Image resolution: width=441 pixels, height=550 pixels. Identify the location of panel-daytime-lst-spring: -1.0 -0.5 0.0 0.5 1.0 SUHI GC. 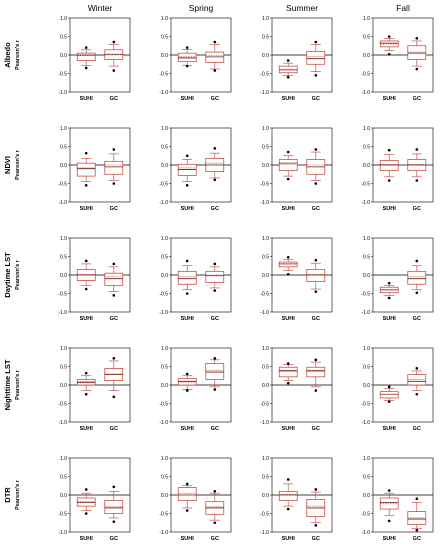
(195, 279).